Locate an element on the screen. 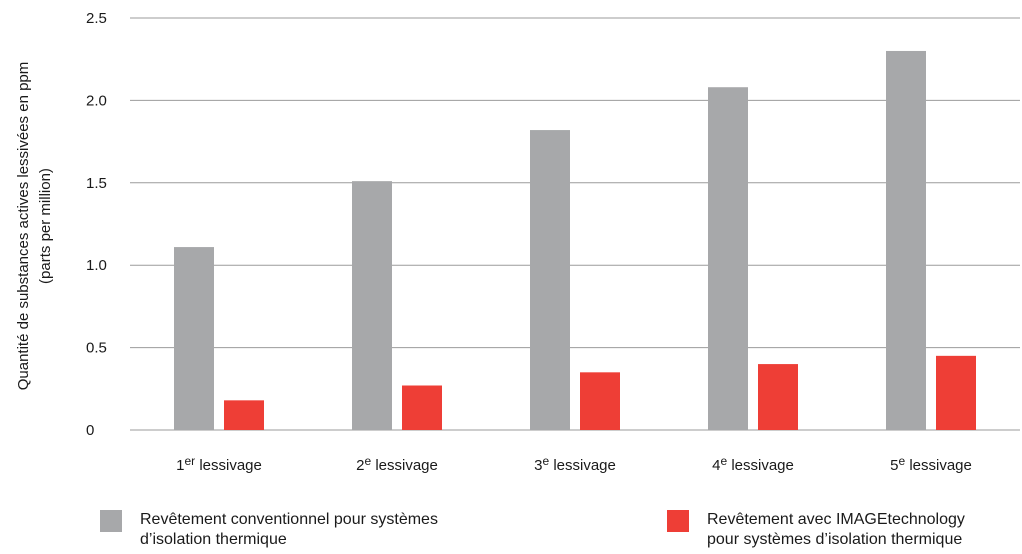 Image resolution: width=1022 pixels, height=554 pixels. legend-label-line: pour systèmes d’isolation thermique is located at coordinates (835, 539).